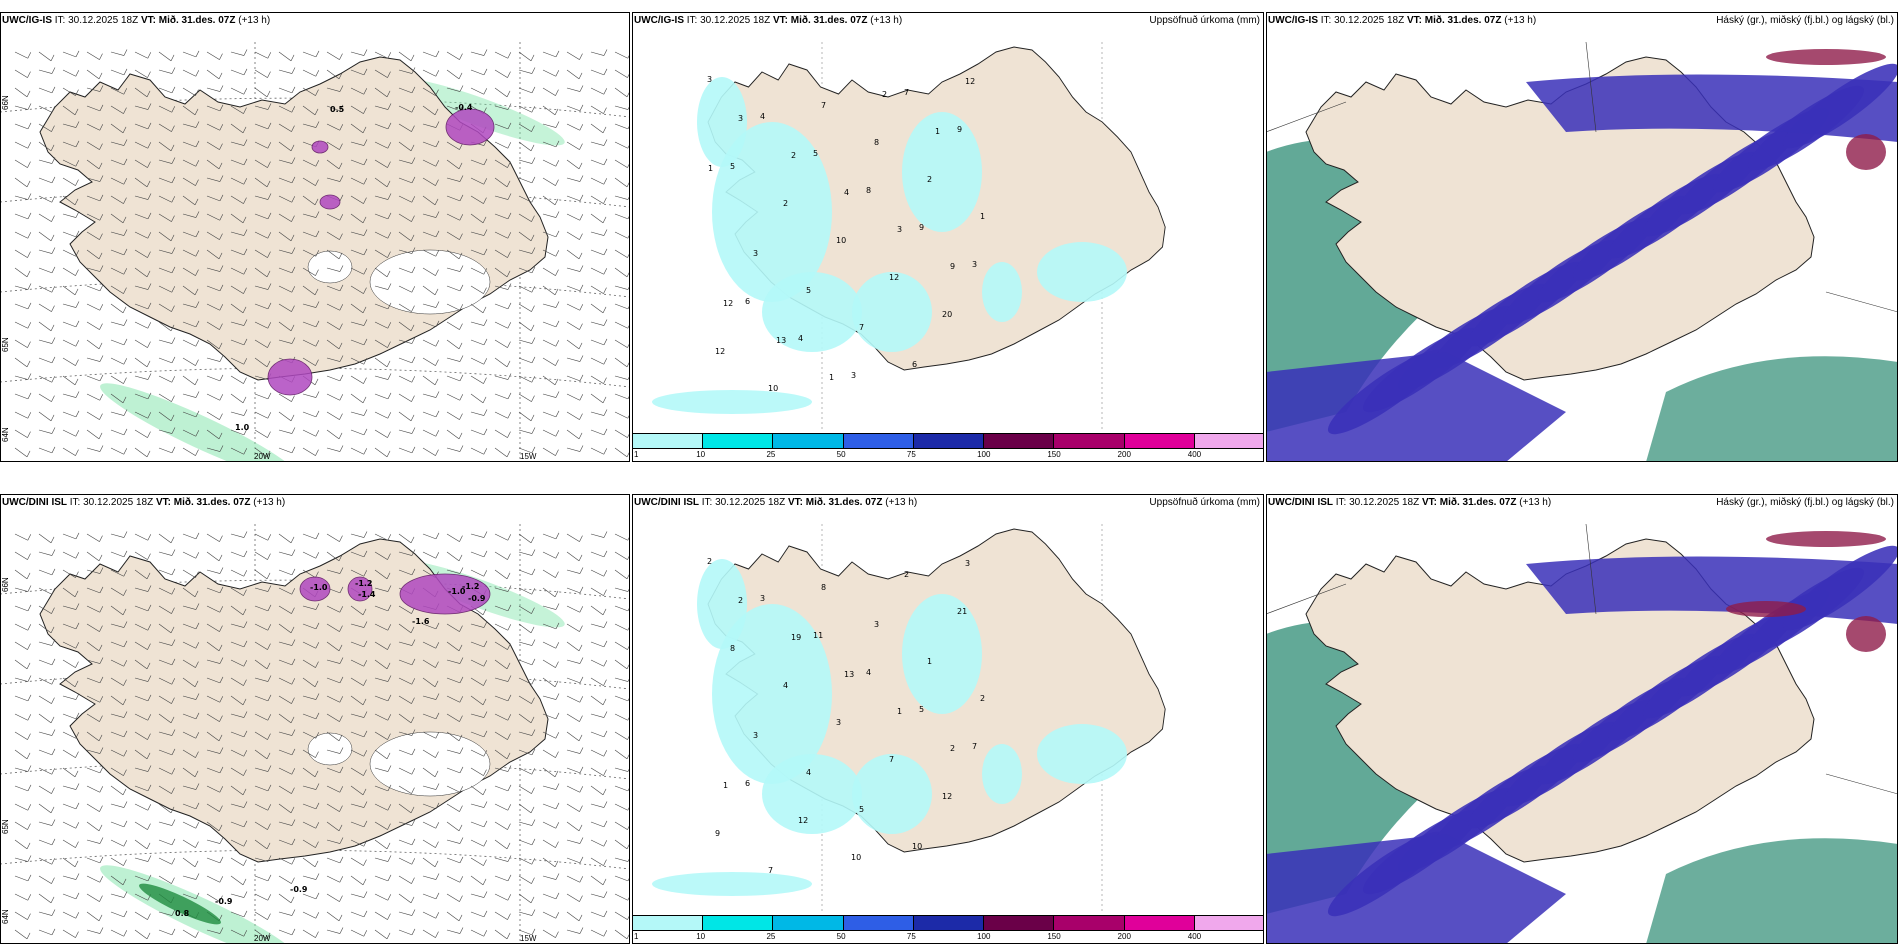 The image size is (1900, 950). I want to click on row2-wind-map: -1.0 -1.2-1.4 -1.0-1.2-0.9-1.60.8-0.9-0.9, so click(315, 734).